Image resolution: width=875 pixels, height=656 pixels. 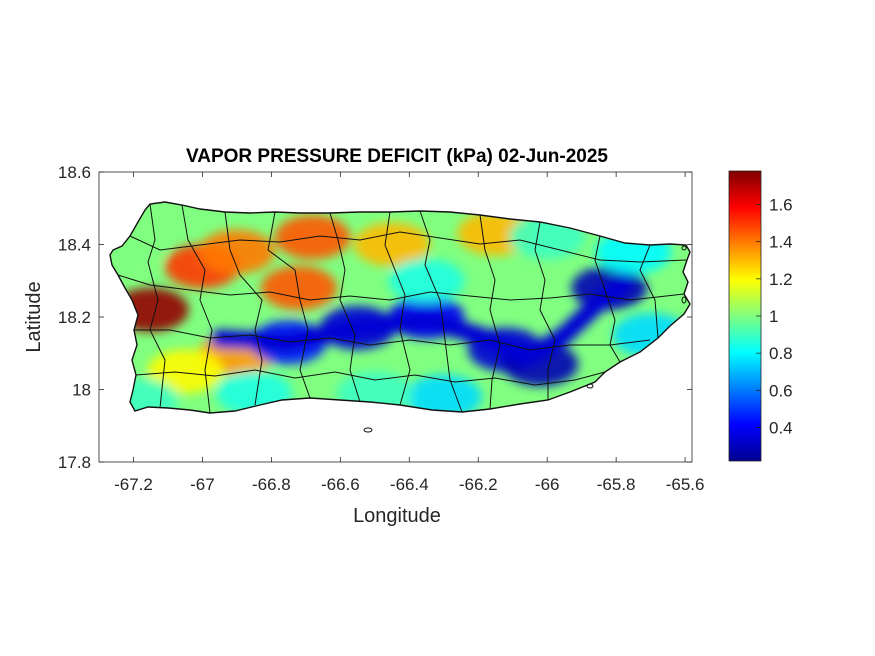 What do you see at coordinates (397, 516) in the screenshot?
I see `x-axis-label: Longitude` at bounding box center [397, 516].